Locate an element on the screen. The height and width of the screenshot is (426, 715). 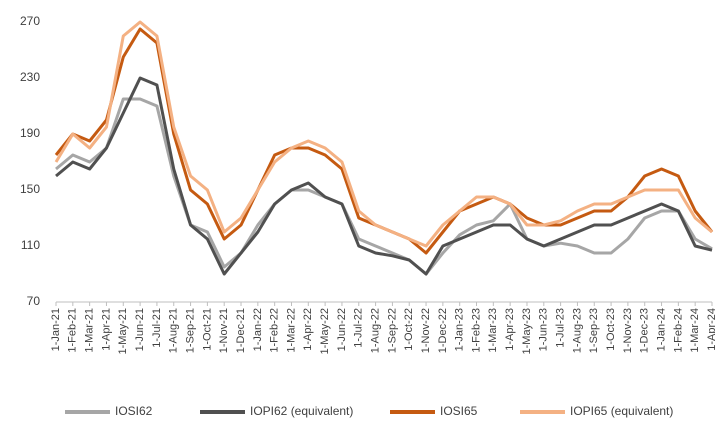
x-tick-label: 1-Oct-23 is located at coordinates (611, 329).